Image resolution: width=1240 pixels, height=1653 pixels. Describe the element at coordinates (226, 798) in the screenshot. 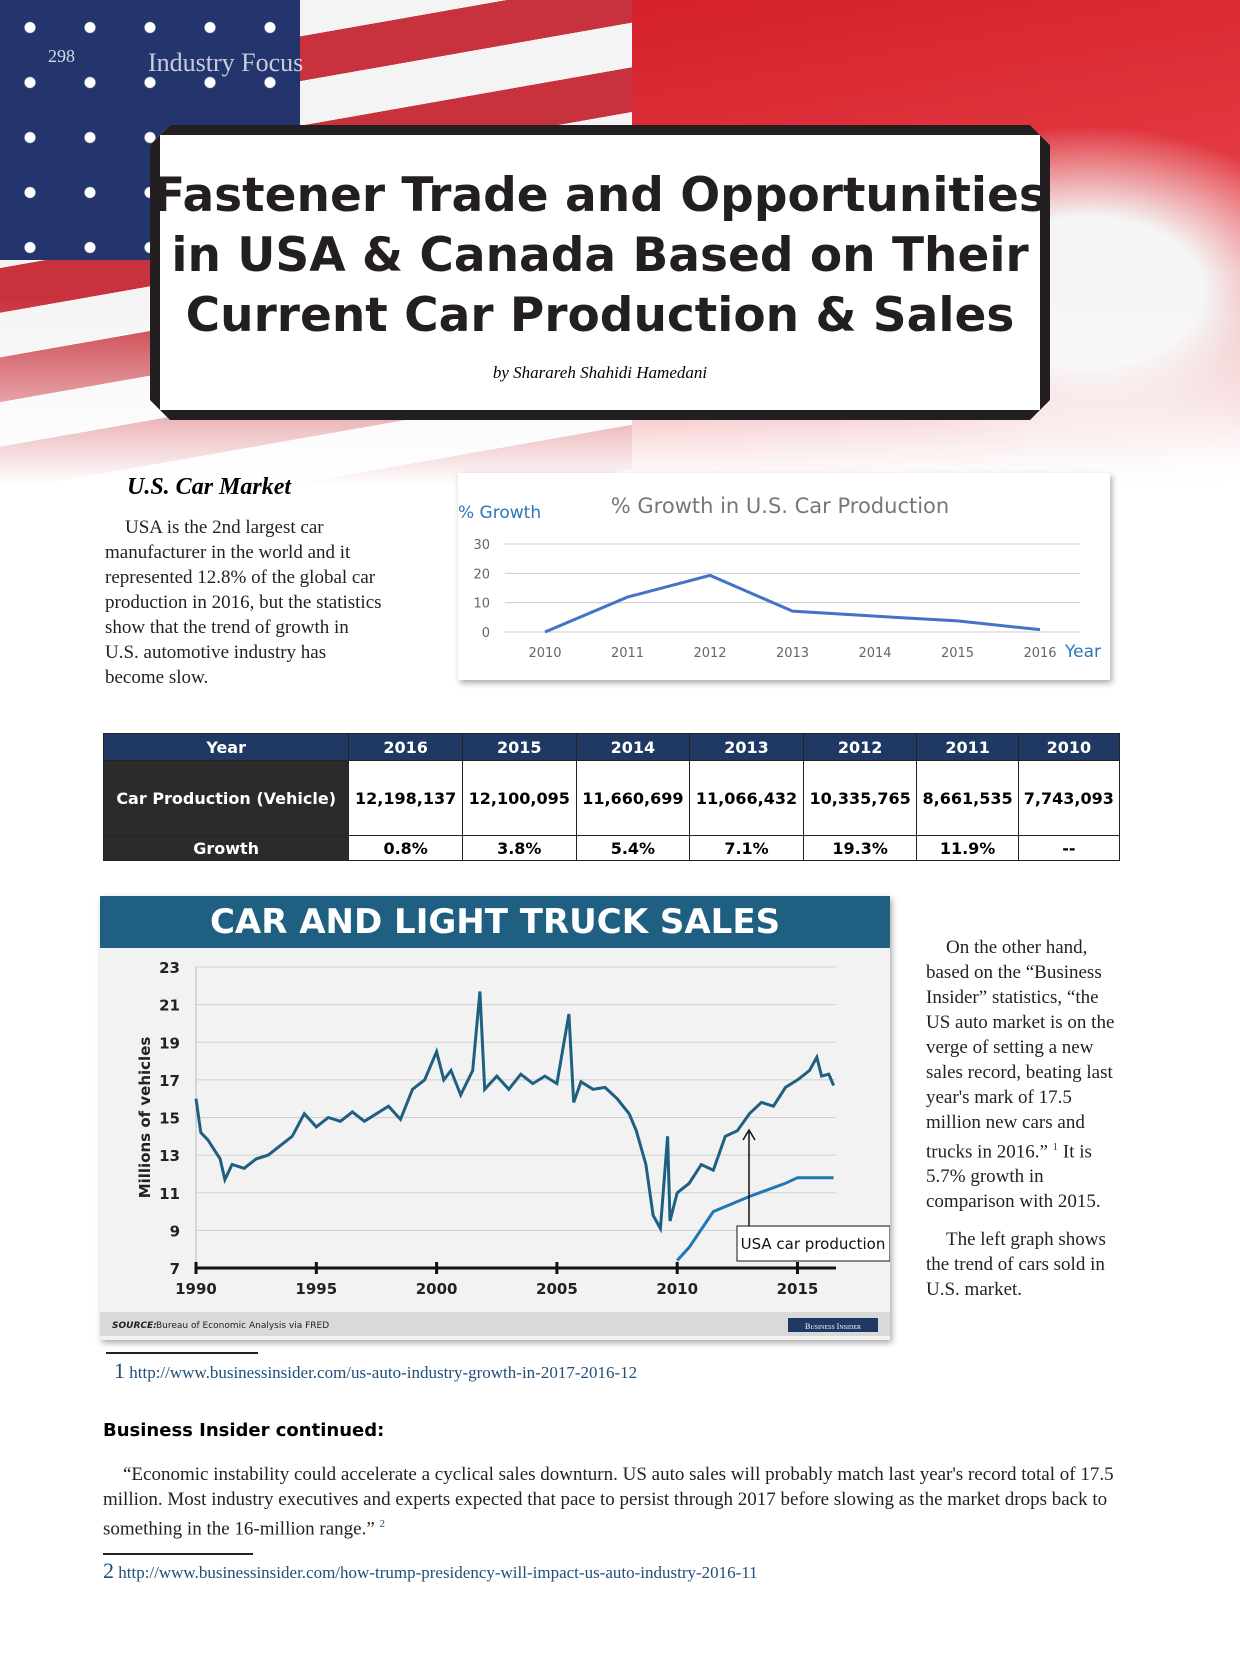

I see `cell: Car Production (Vehicle)` at that location.